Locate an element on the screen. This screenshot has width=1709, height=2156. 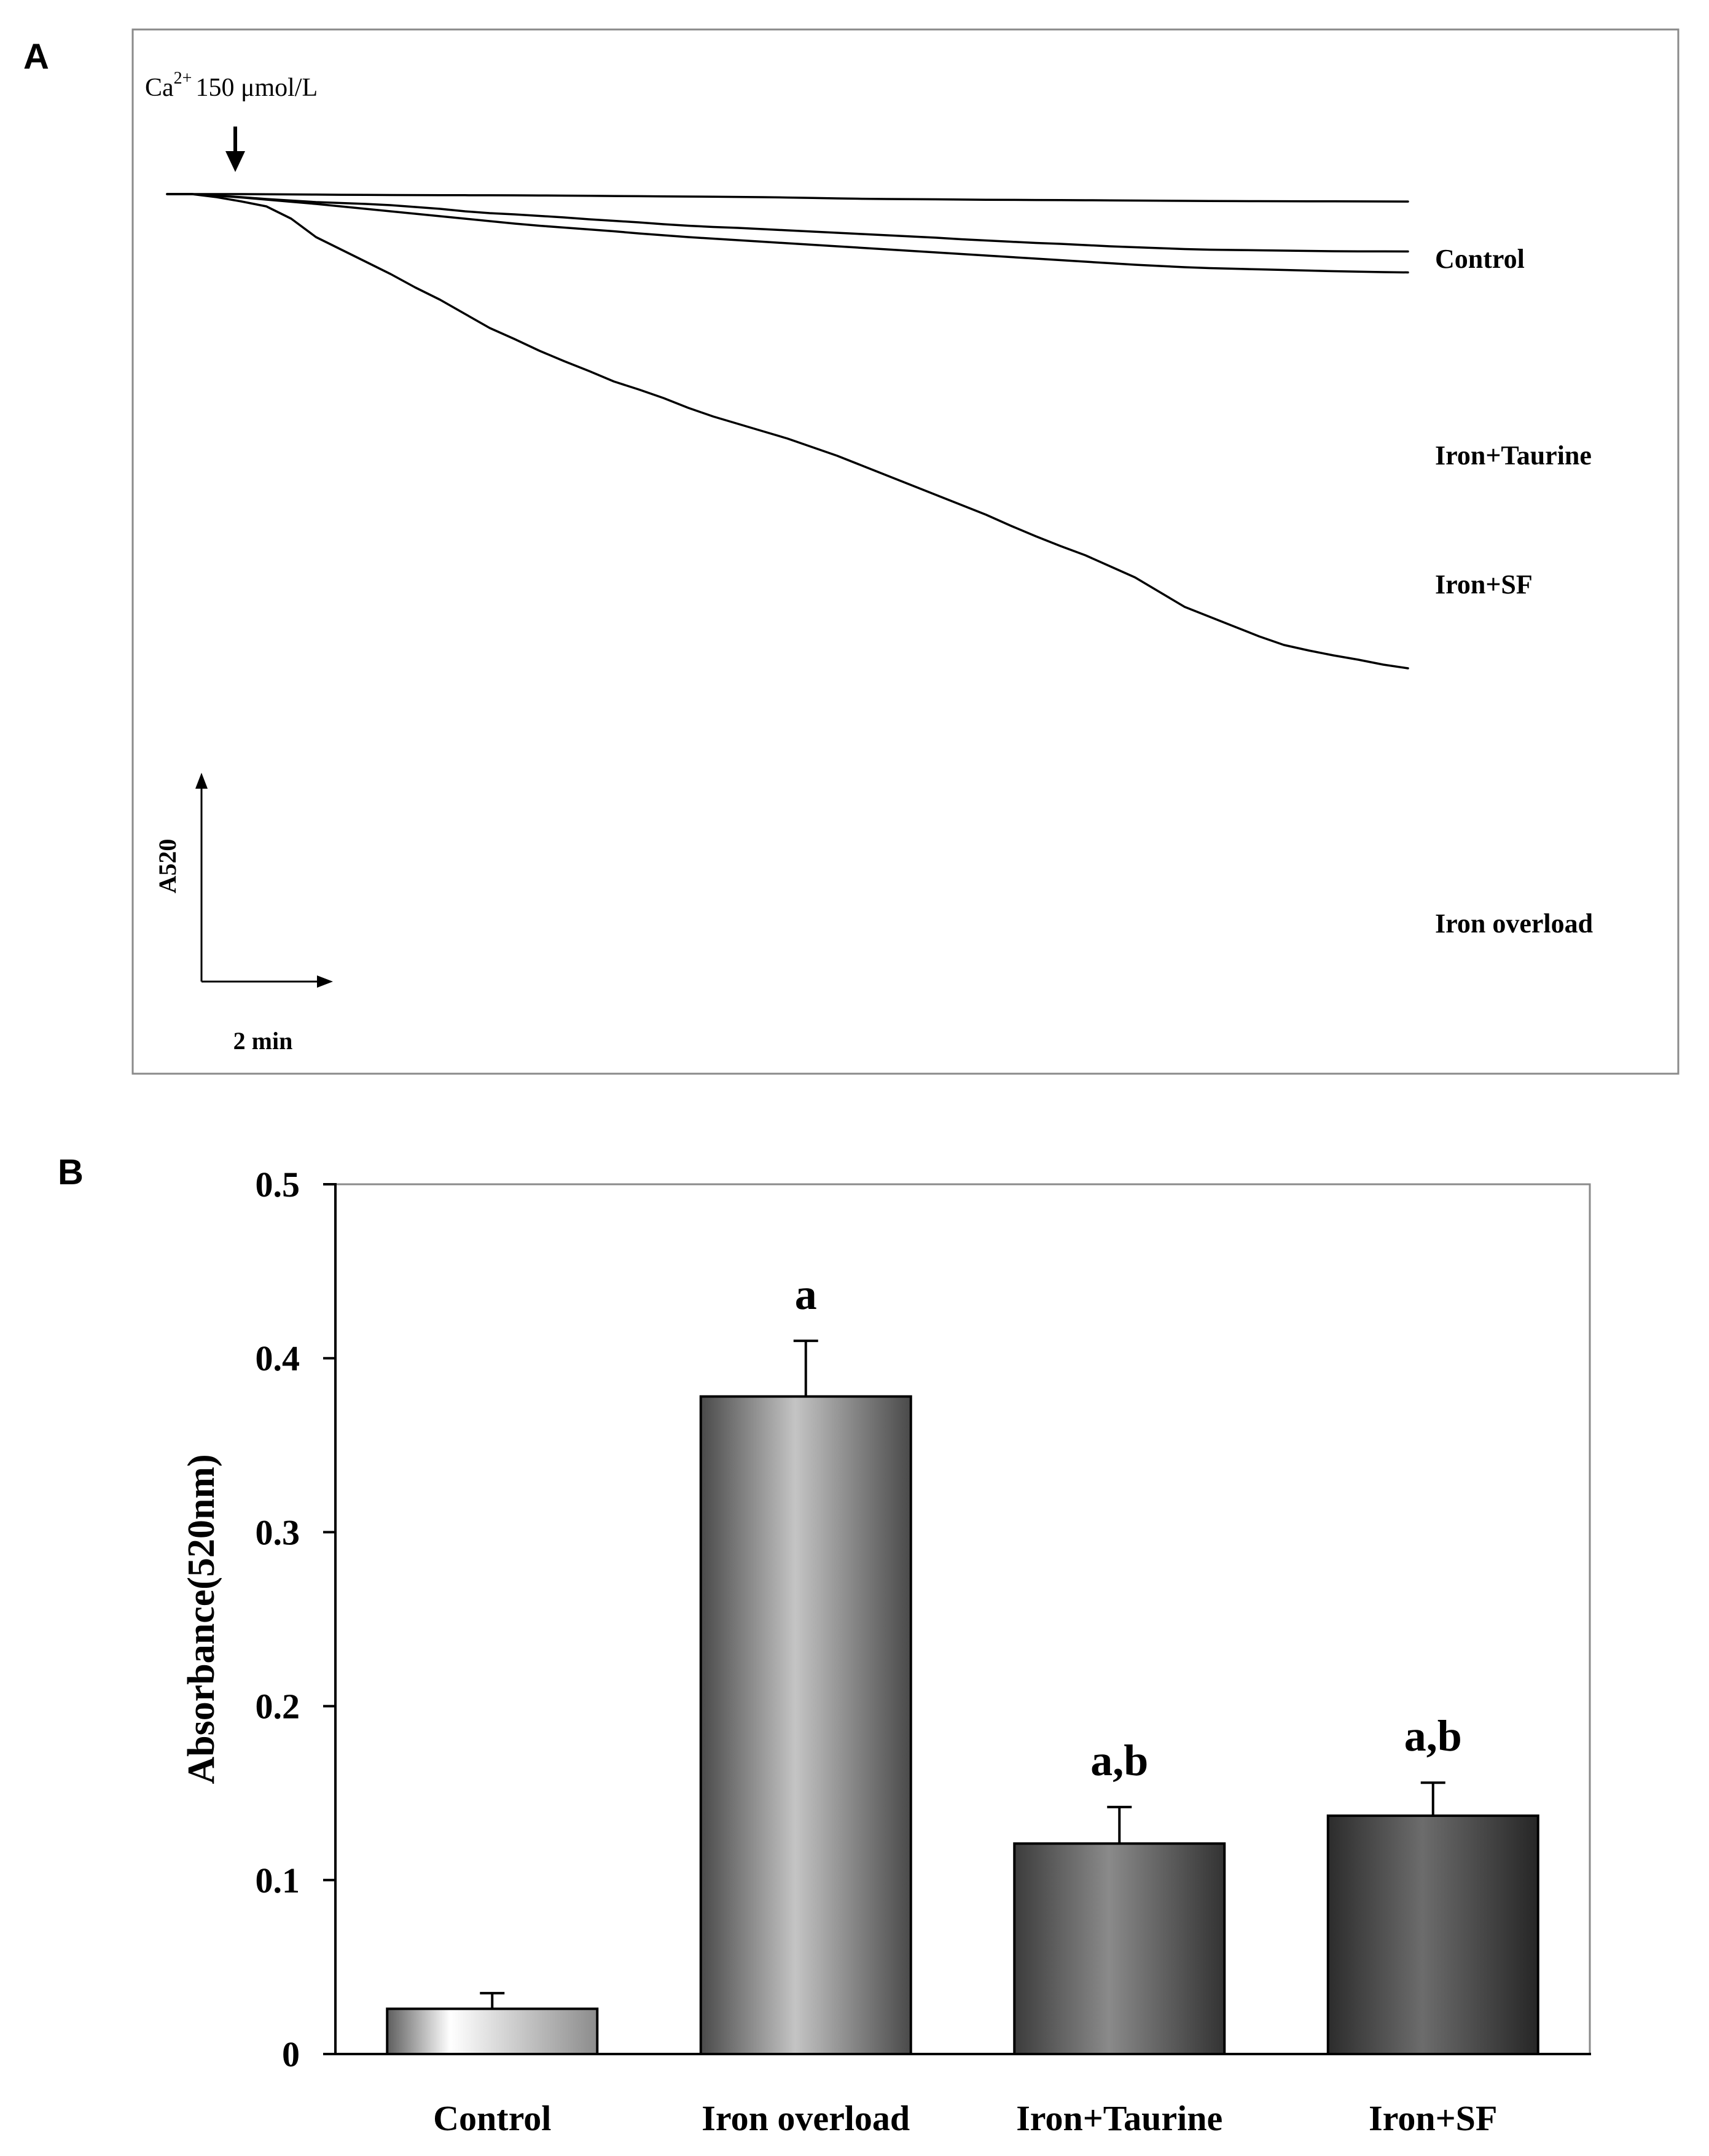
significance-label-iron-sf: a,b is located at coordinates (1433, 1735).